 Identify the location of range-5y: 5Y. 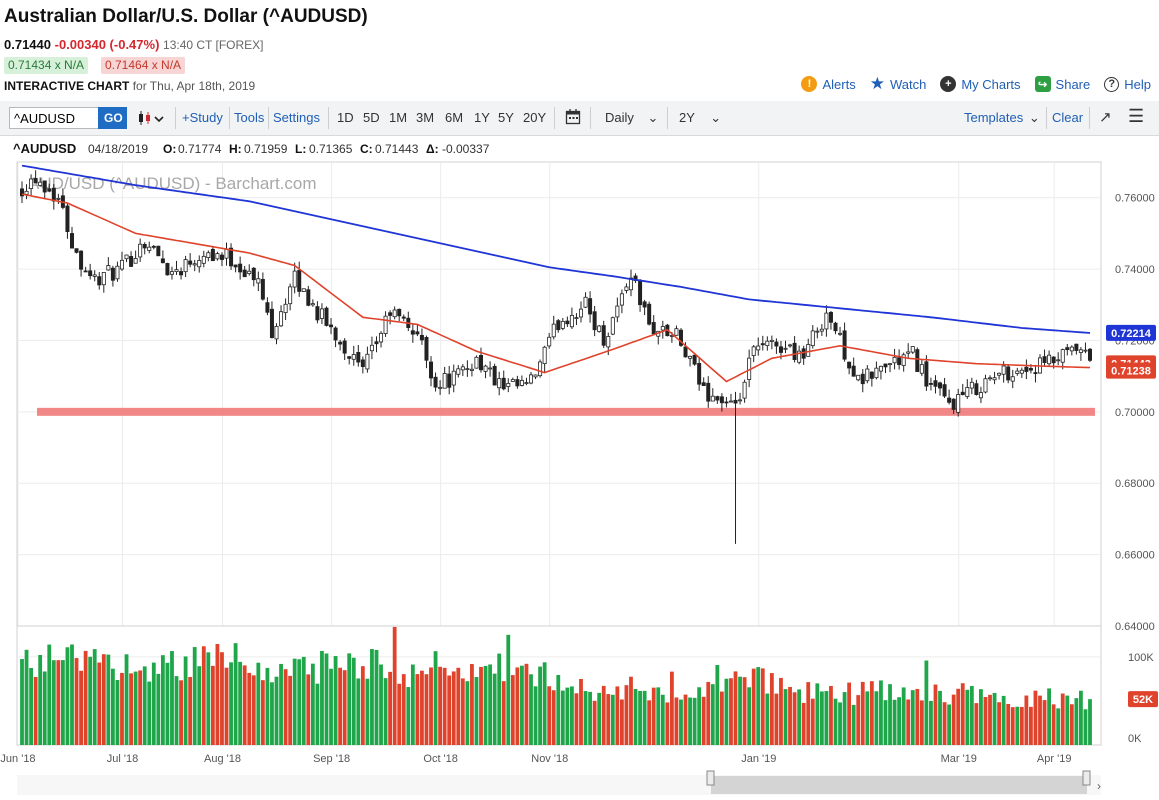
(506, 117).